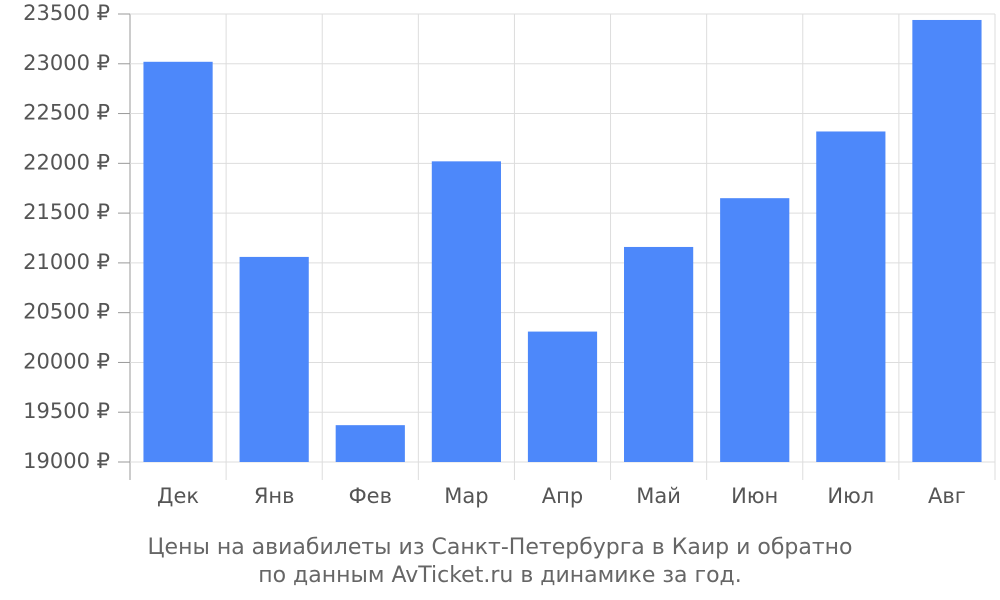 The image size is (1000, 600). I want to click on x-tick-label: Фев, so click(370, 496).